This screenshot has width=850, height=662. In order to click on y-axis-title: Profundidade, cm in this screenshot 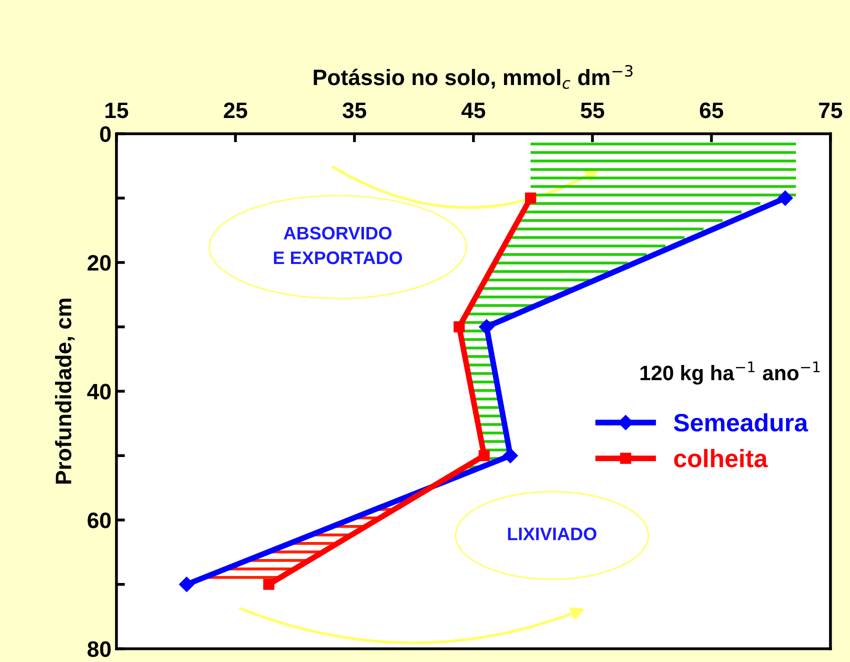, I will do `click(65, 391)`.